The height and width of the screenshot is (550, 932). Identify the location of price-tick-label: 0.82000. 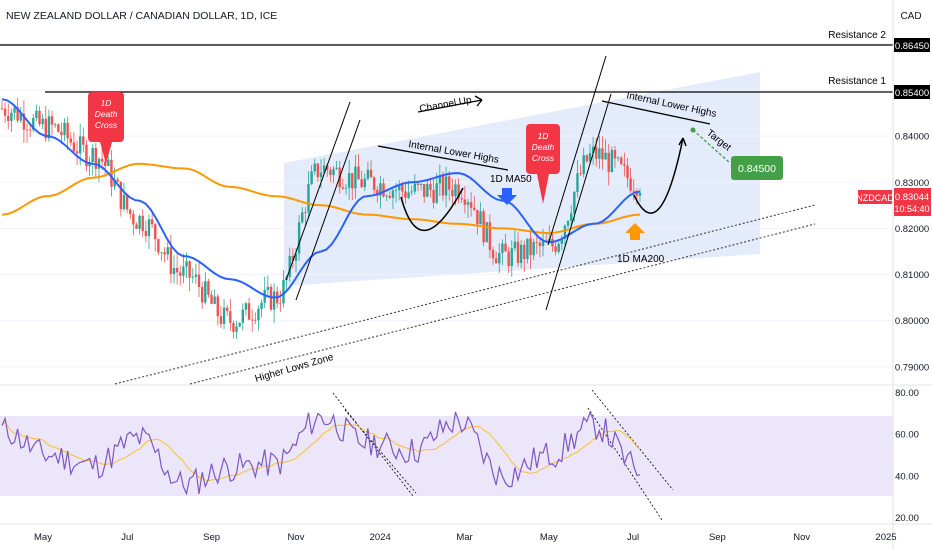
(912, 229).